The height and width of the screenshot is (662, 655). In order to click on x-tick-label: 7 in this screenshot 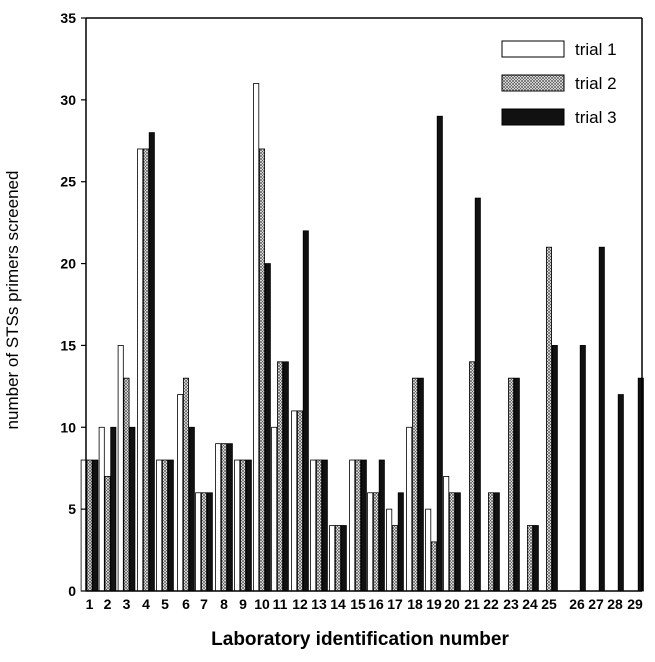, I will do `click(204, 604)`.